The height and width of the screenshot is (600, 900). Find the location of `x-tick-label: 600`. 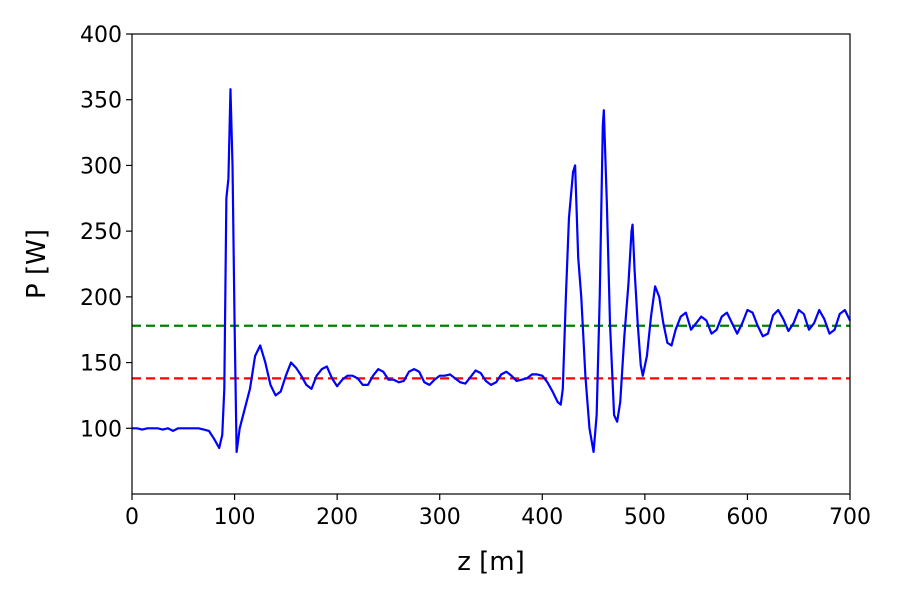

x-tick-label: 600 is located at coordinates (747, 517).